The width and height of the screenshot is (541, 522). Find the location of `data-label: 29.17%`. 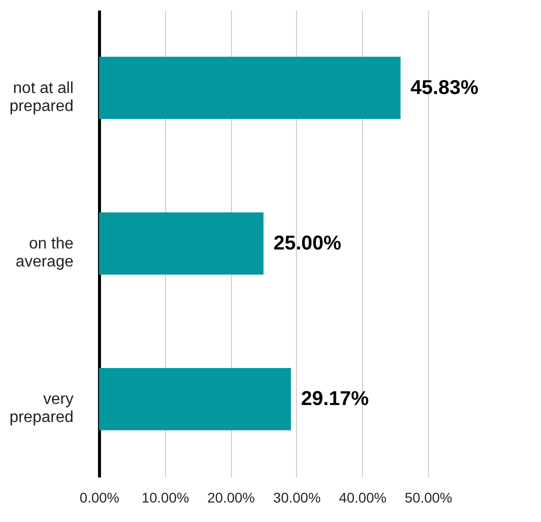

data-label: 29.17% is located at coordinates (334, 399).